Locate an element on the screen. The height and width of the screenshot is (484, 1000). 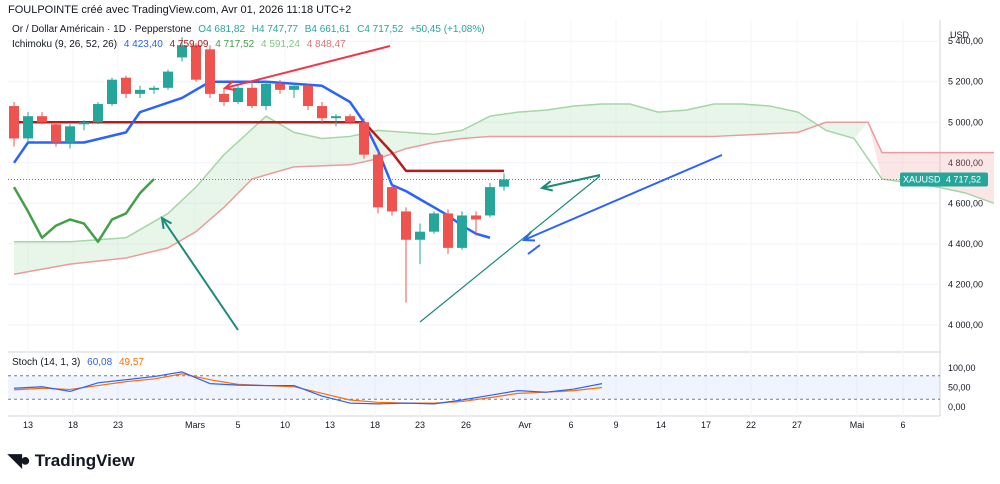
time-tick-label: Avr is located at coordinates (524, 425).